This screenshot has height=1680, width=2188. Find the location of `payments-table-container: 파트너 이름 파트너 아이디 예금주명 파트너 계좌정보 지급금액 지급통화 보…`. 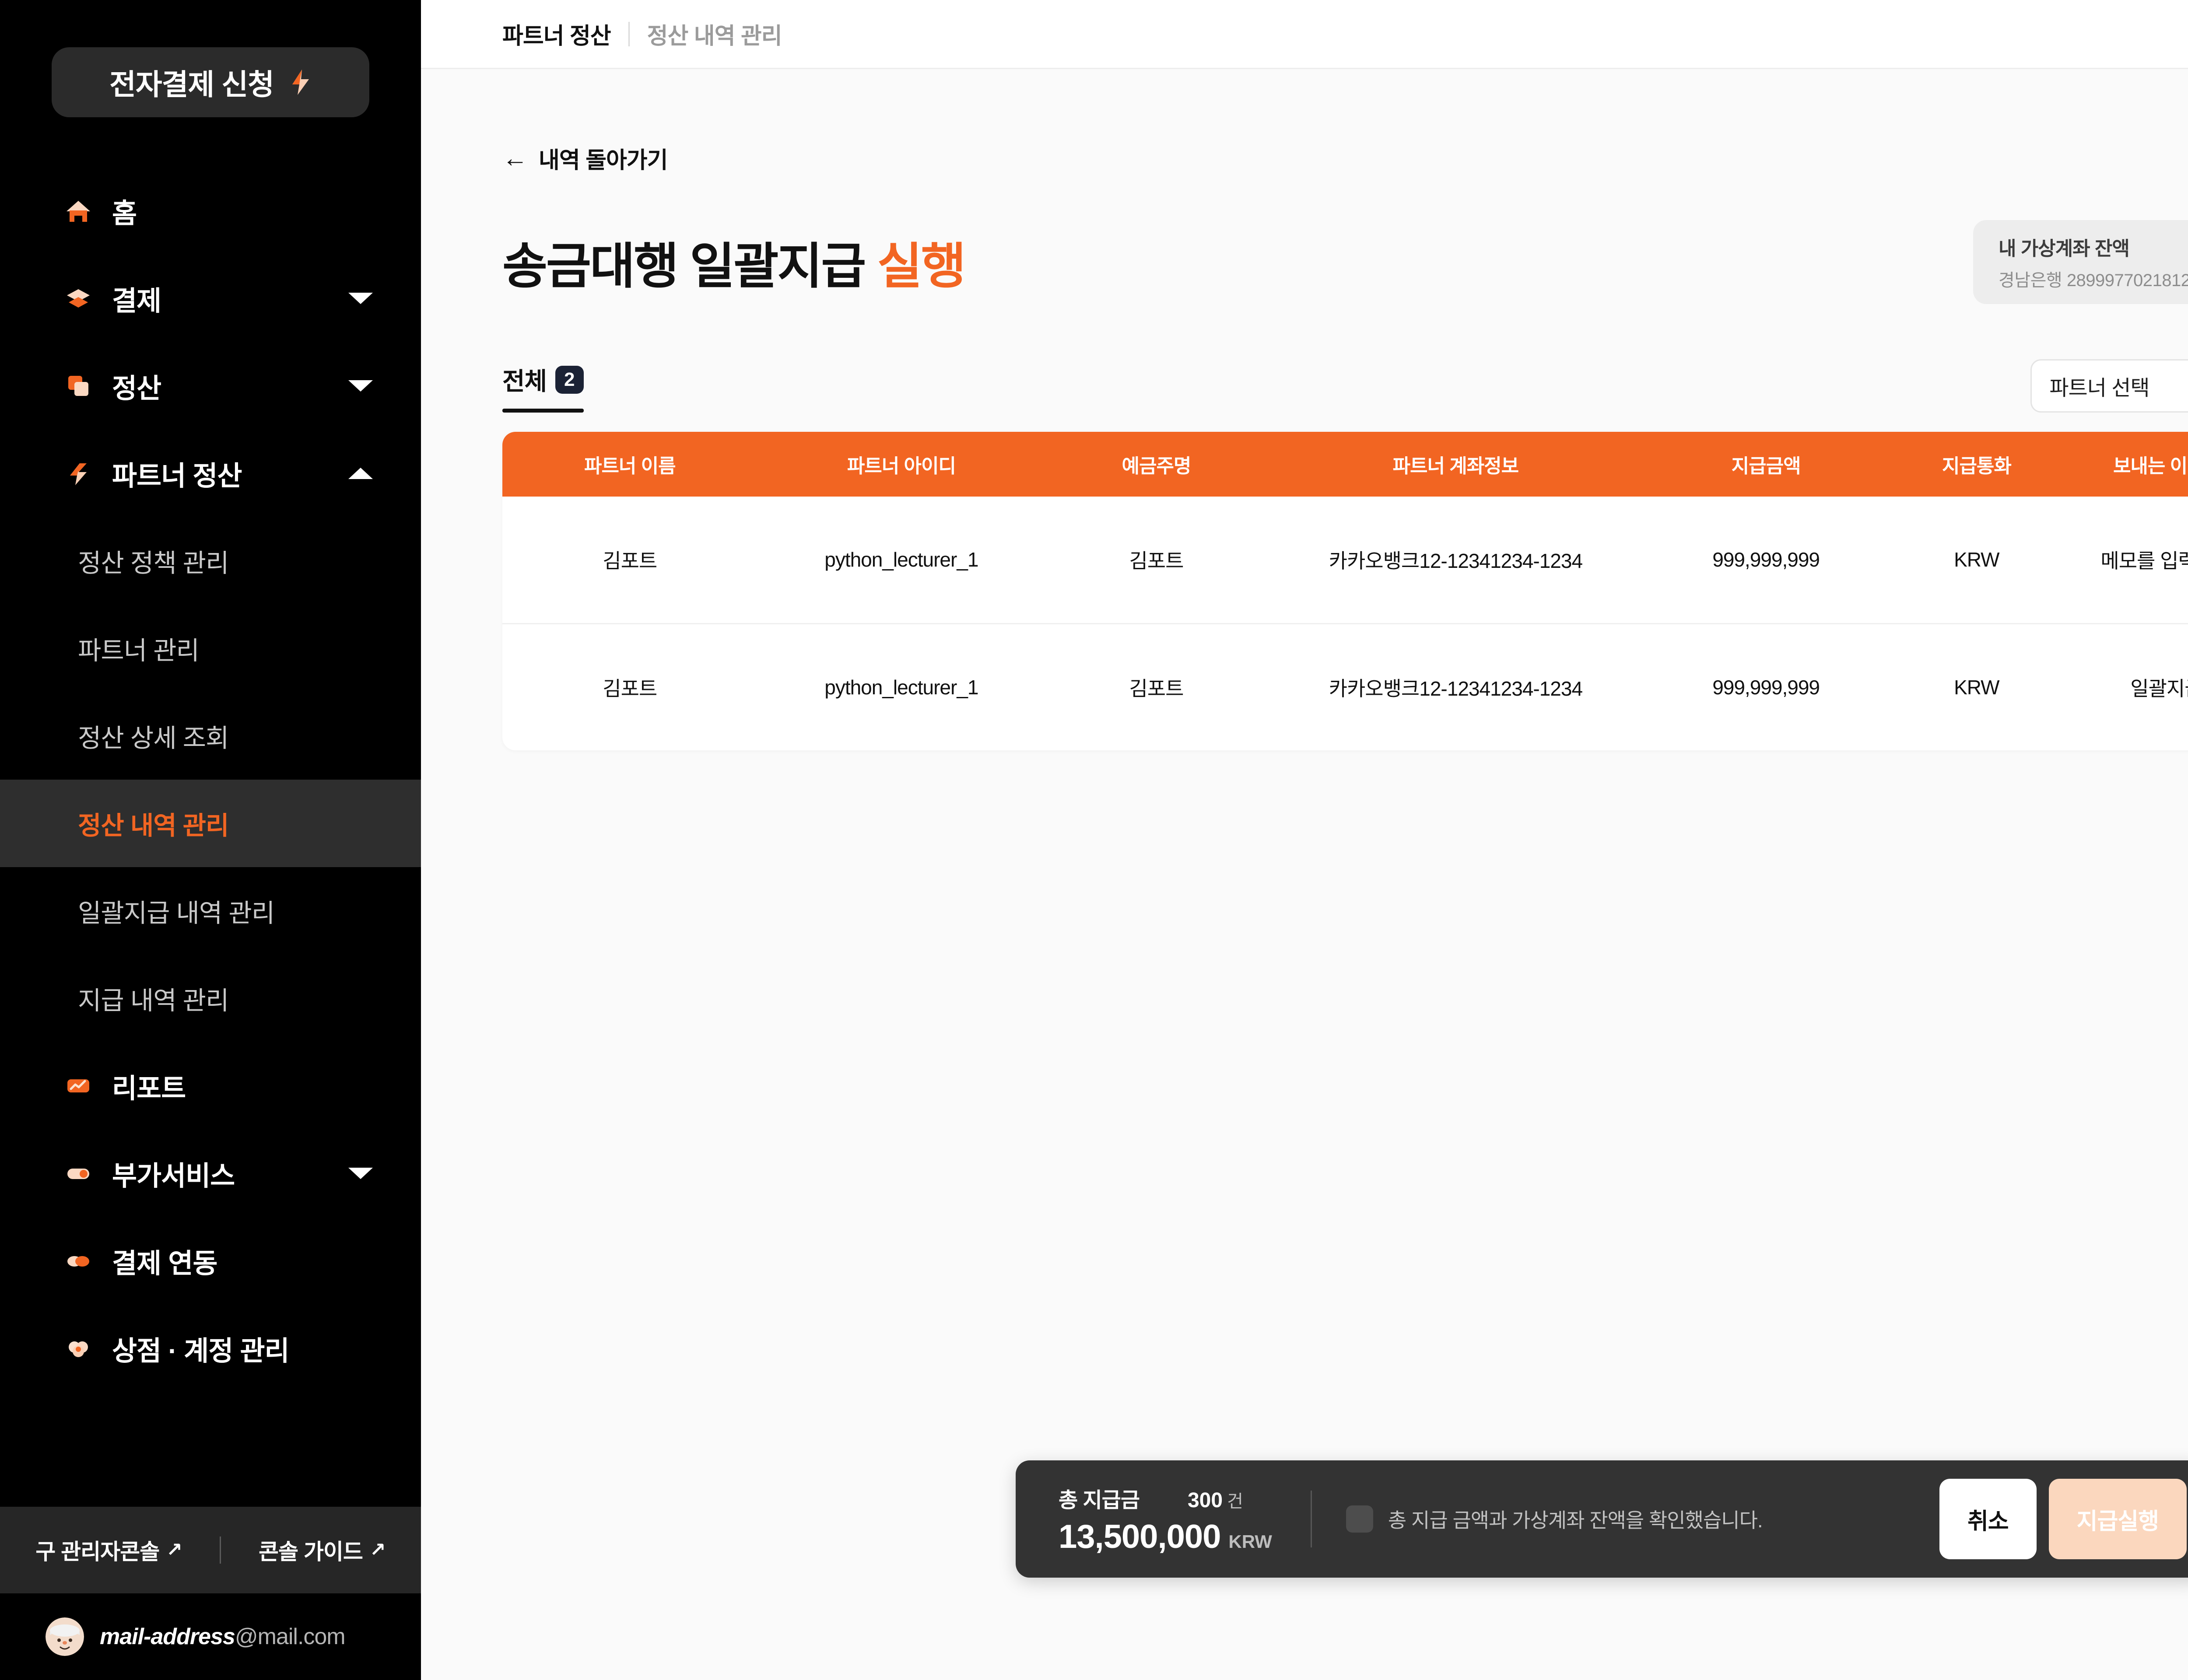

payments-table-container: 파트너 이름 파트너 아이디 예금주명 파트너 계좌정보 지급금액 지급통화 보… is located at coordinates (1345, 591).